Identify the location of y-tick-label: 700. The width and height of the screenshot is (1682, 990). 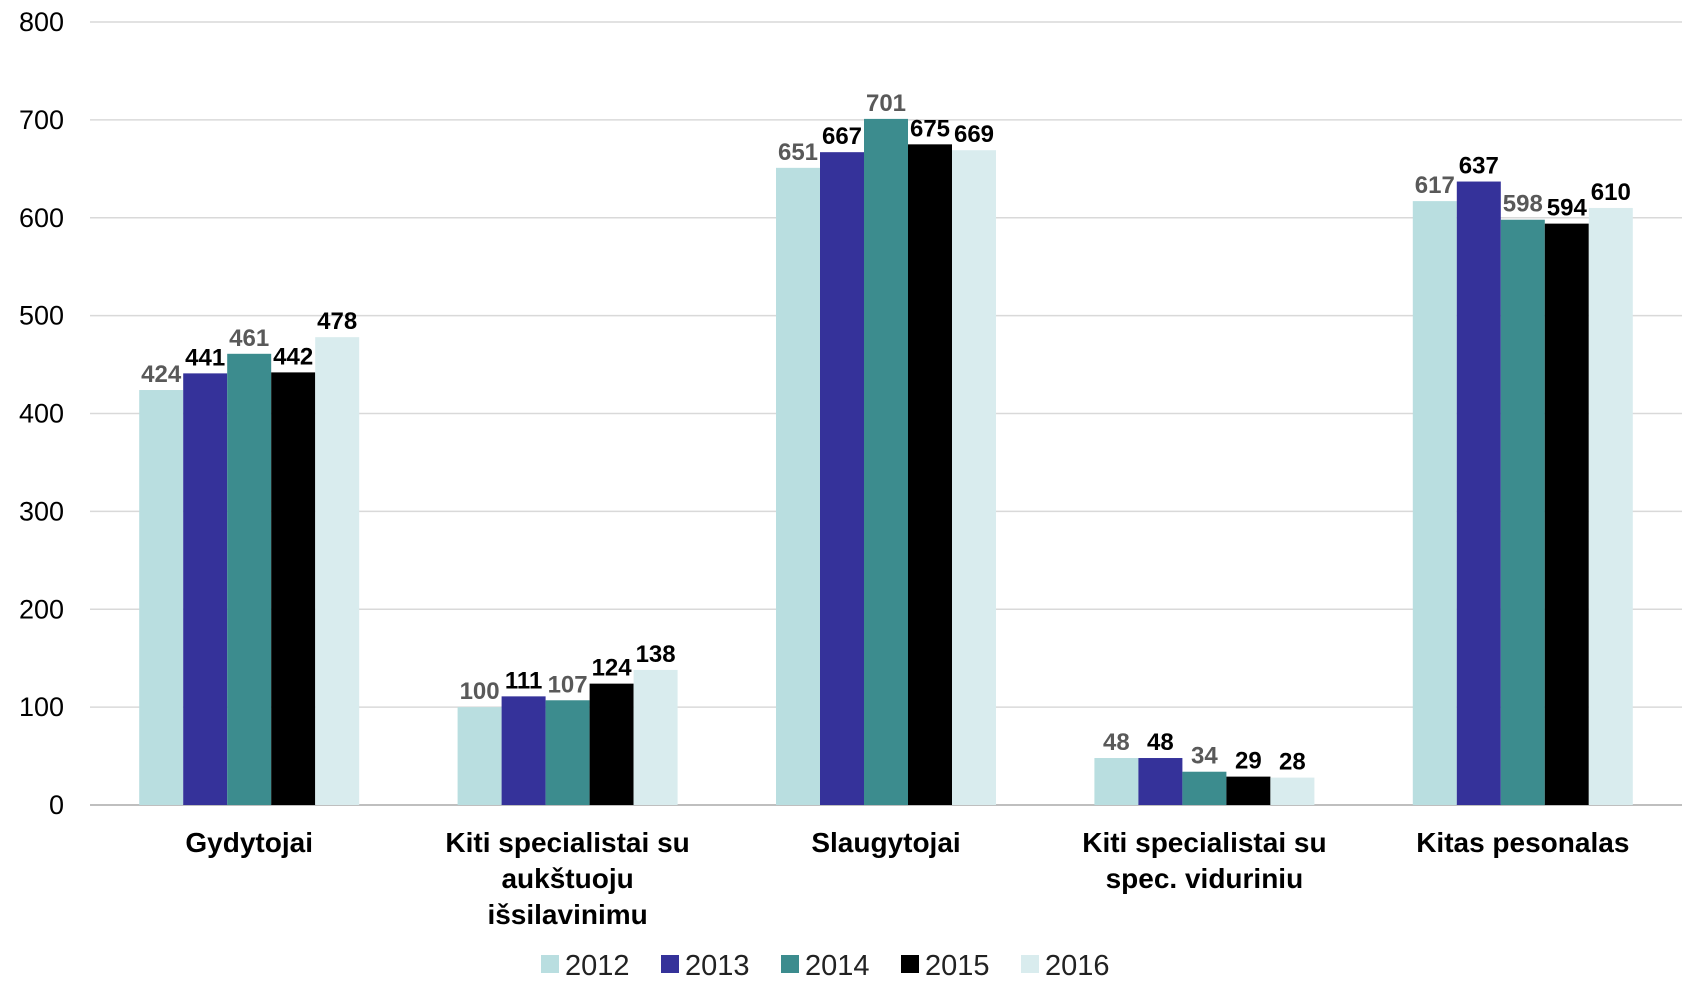
(41, 120).